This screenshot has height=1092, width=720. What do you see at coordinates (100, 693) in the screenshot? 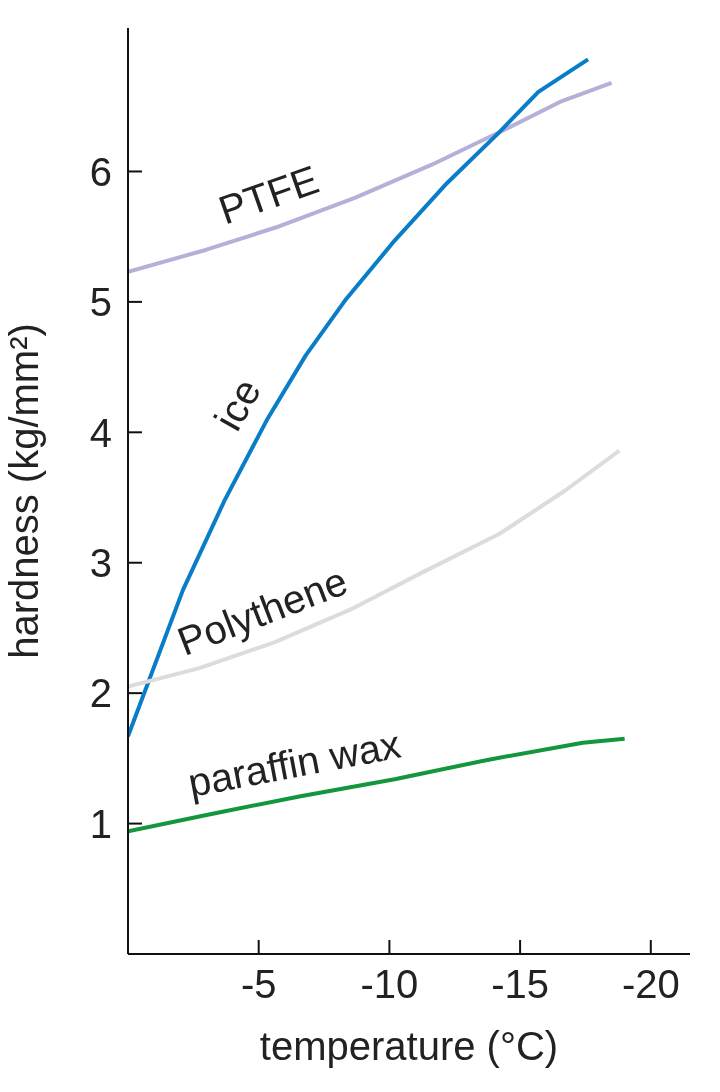
I see `y-tick-label: 2` at bounding box center [100, 693].